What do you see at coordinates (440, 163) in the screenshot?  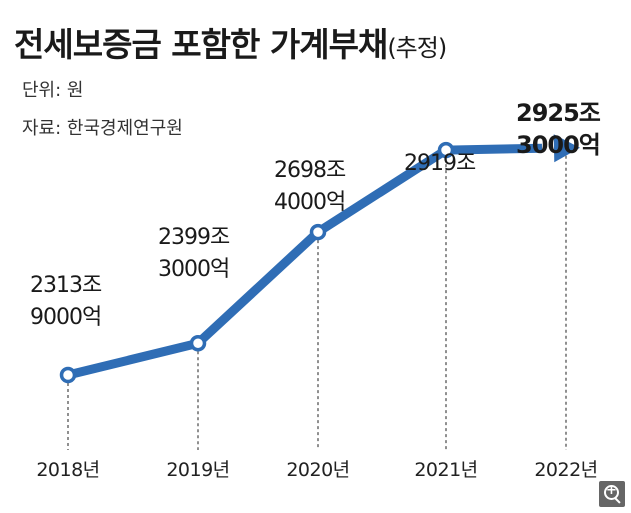 I see `value-label: 2919조` at bounding box center [440, 163].